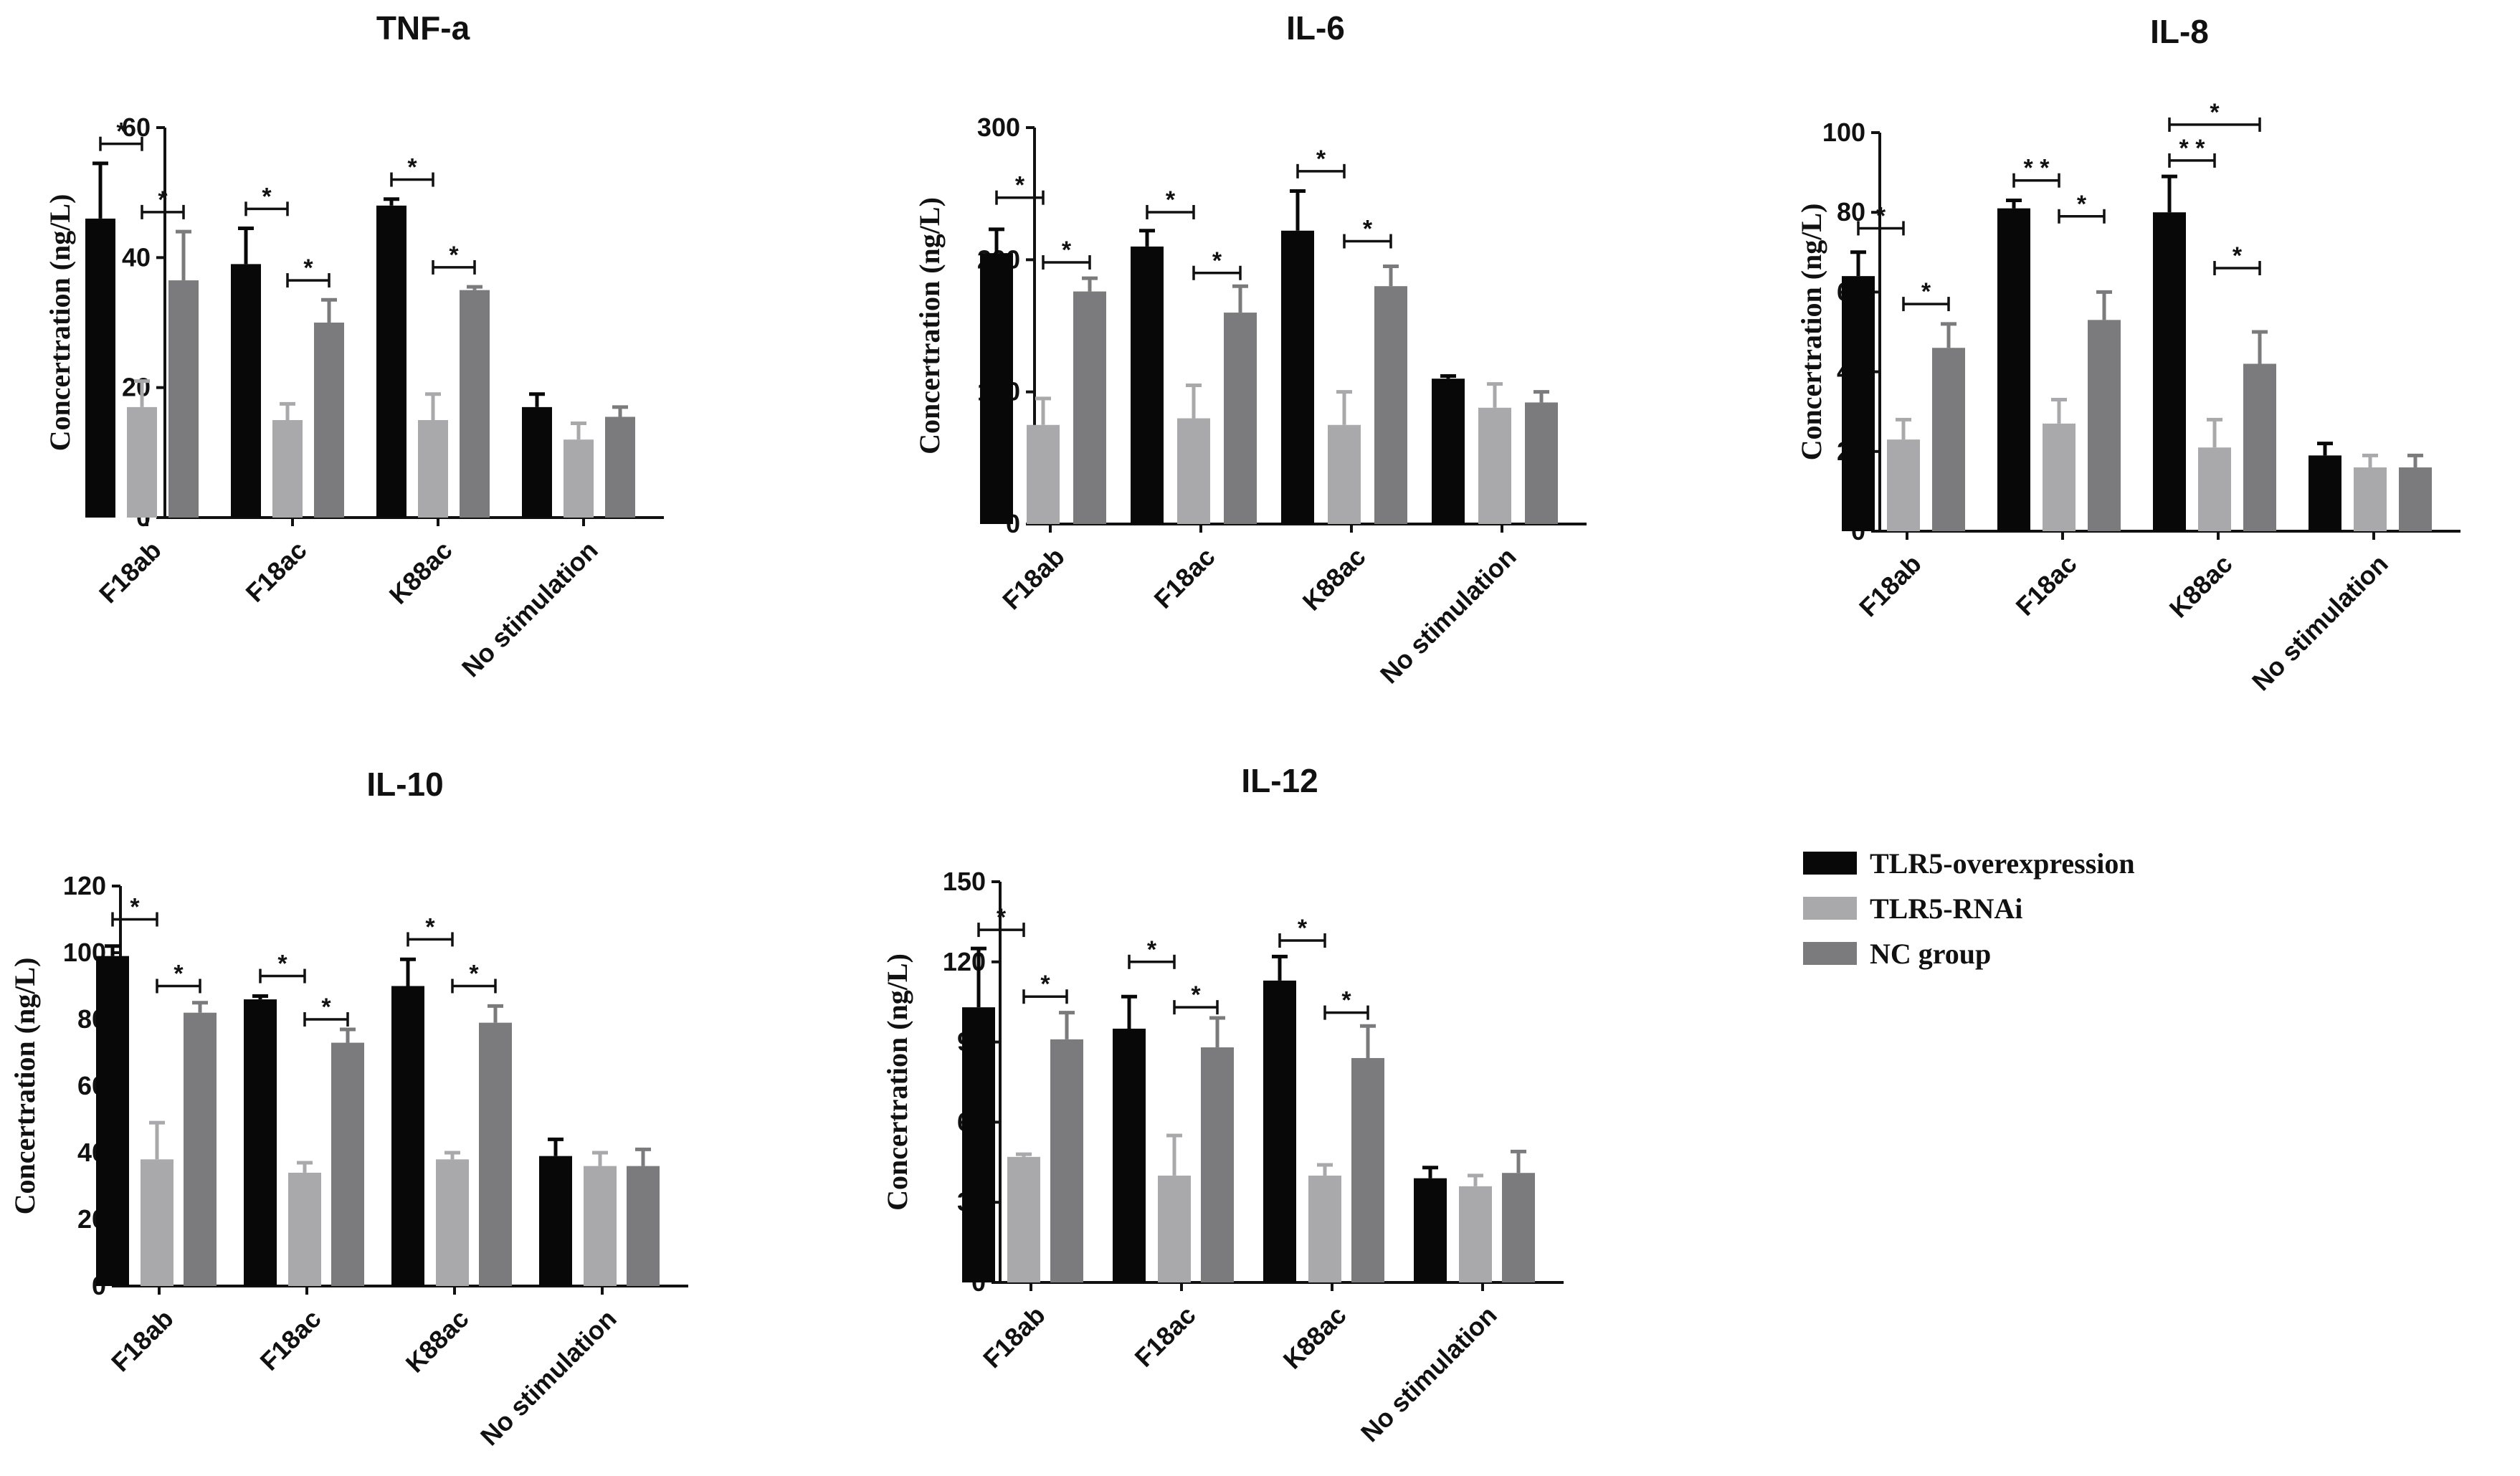 The width and height of the screenshot is (2520, 1476). Describe the element at coordinates (1851, 212) in the screenshot. I see `y-tick-label: 80` at that location.